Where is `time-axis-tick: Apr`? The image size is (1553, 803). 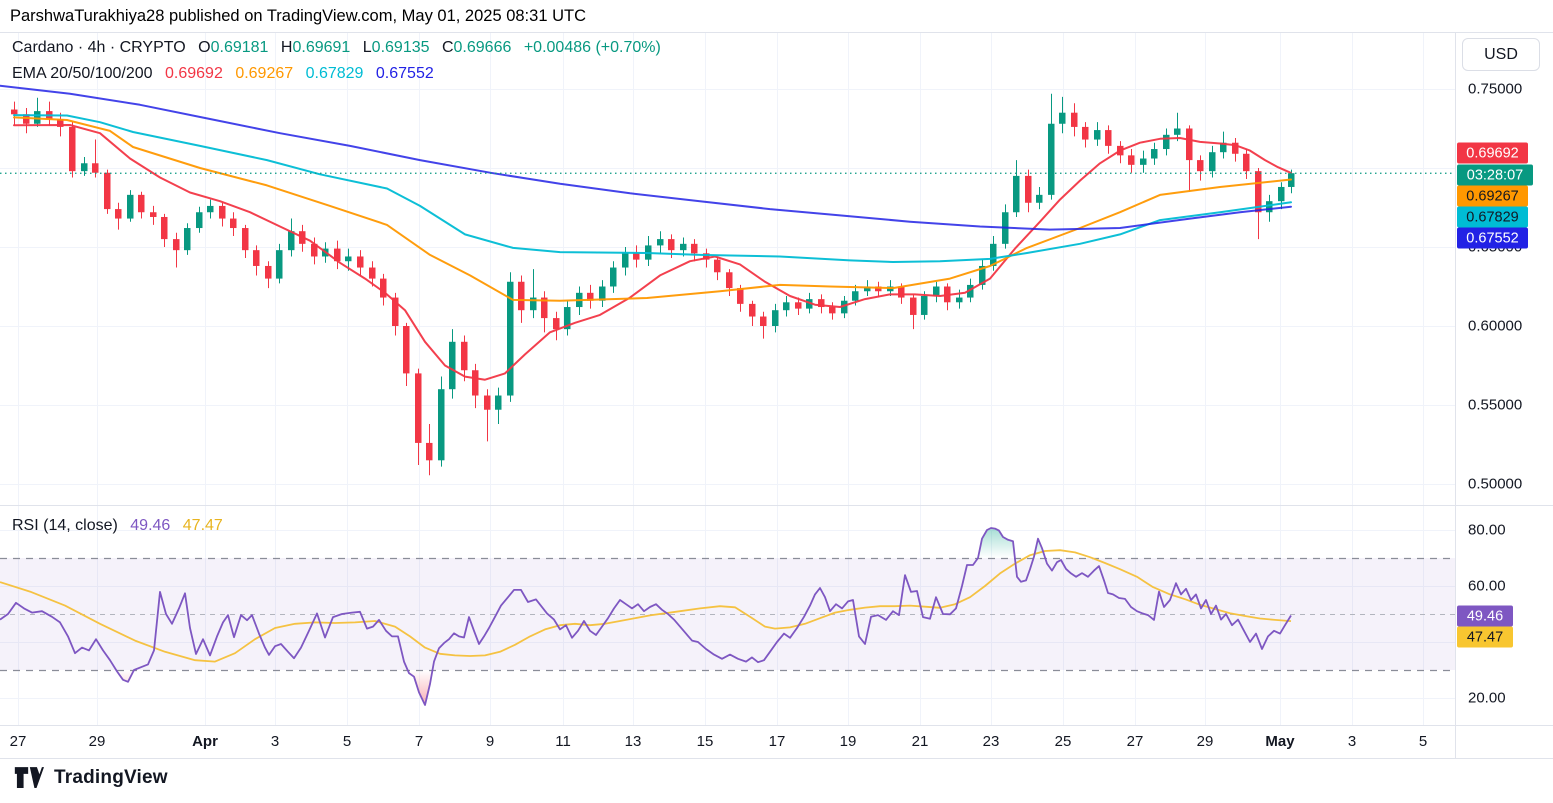 time-axis-tick: Apr is located at coordinates (205, 741).